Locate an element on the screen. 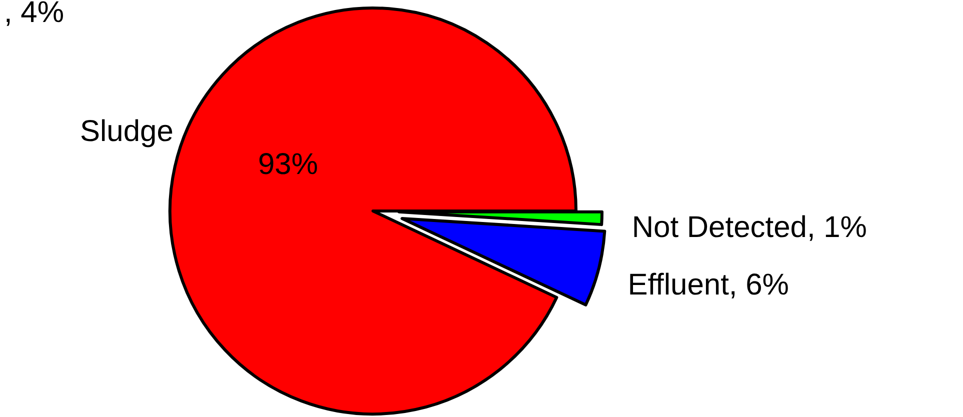 The width and height of the screenshot is (963, 417). slice-label: Effluent, 6% is located at coordinates (708, 285).